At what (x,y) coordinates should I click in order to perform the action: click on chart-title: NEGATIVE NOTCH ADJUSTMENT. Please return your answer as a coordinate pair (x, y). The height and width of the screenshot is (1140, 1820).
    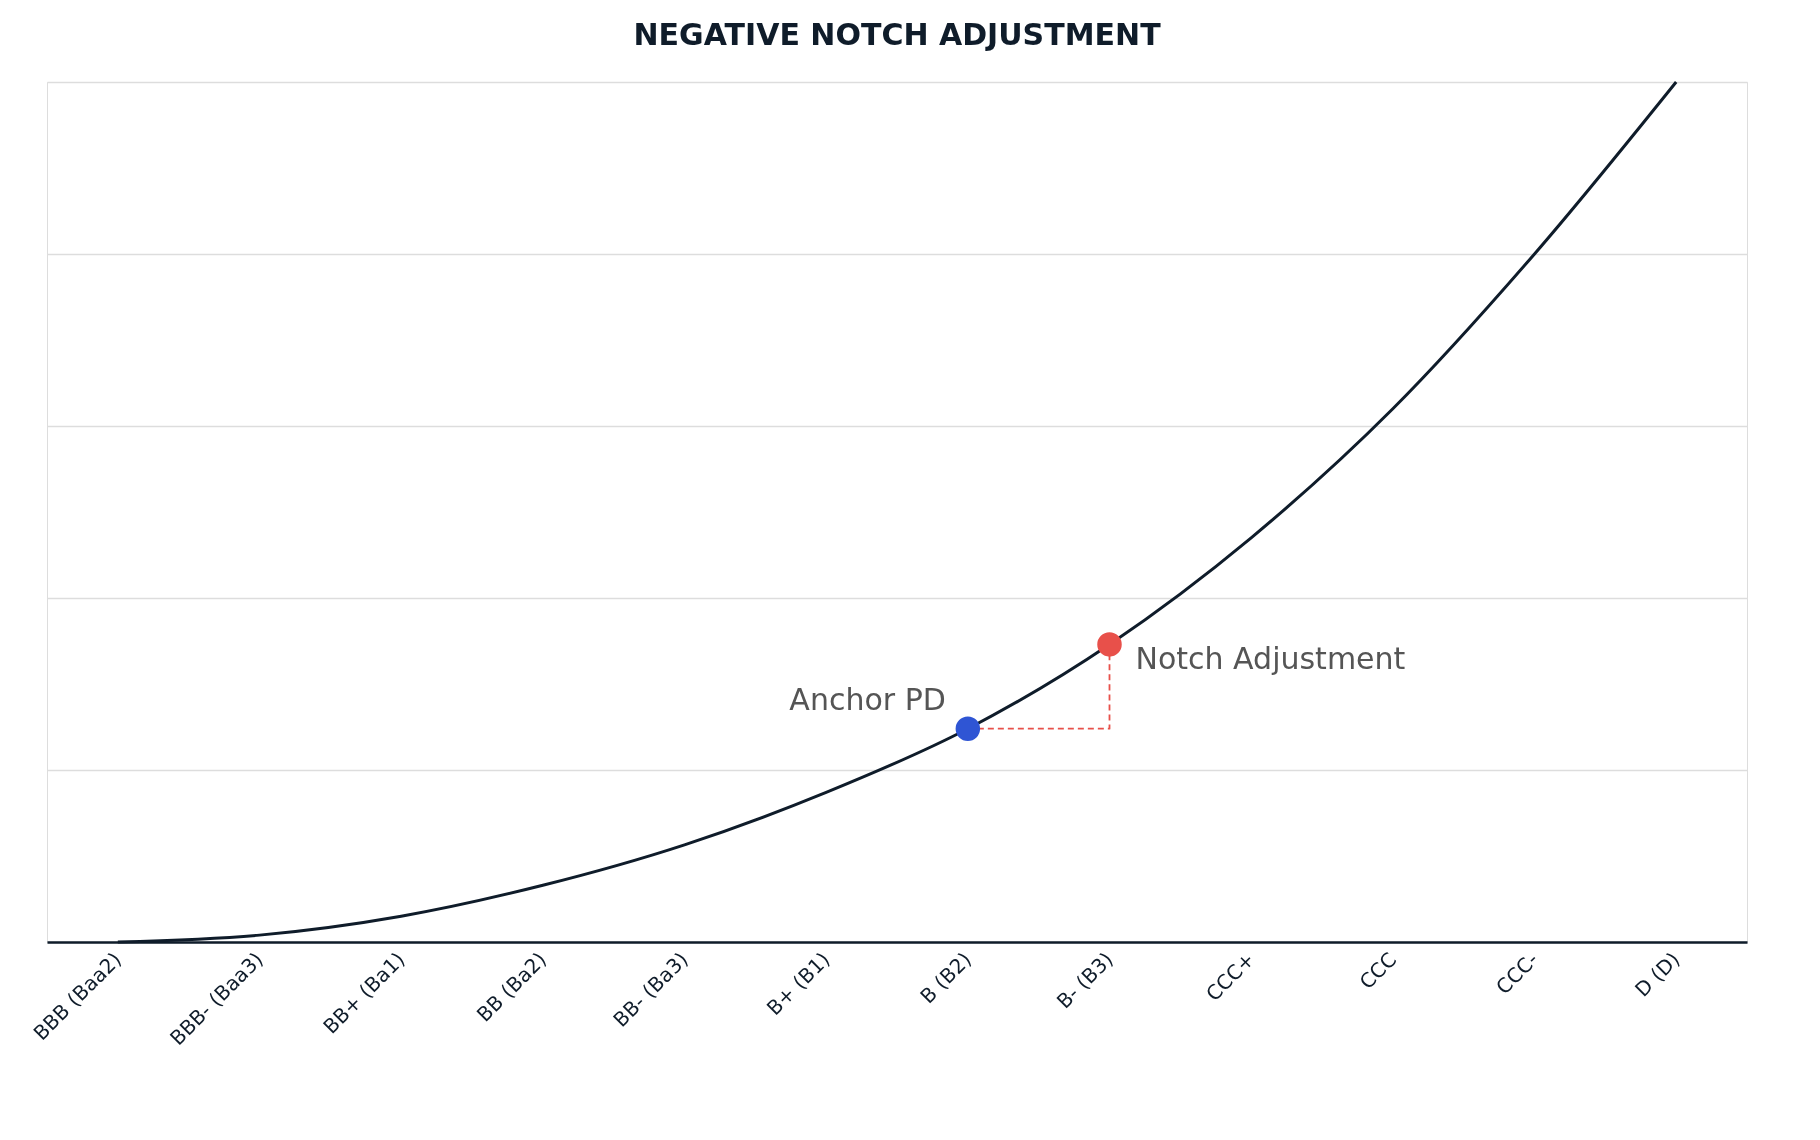
    Looking at the image, I should click on (897, 34).